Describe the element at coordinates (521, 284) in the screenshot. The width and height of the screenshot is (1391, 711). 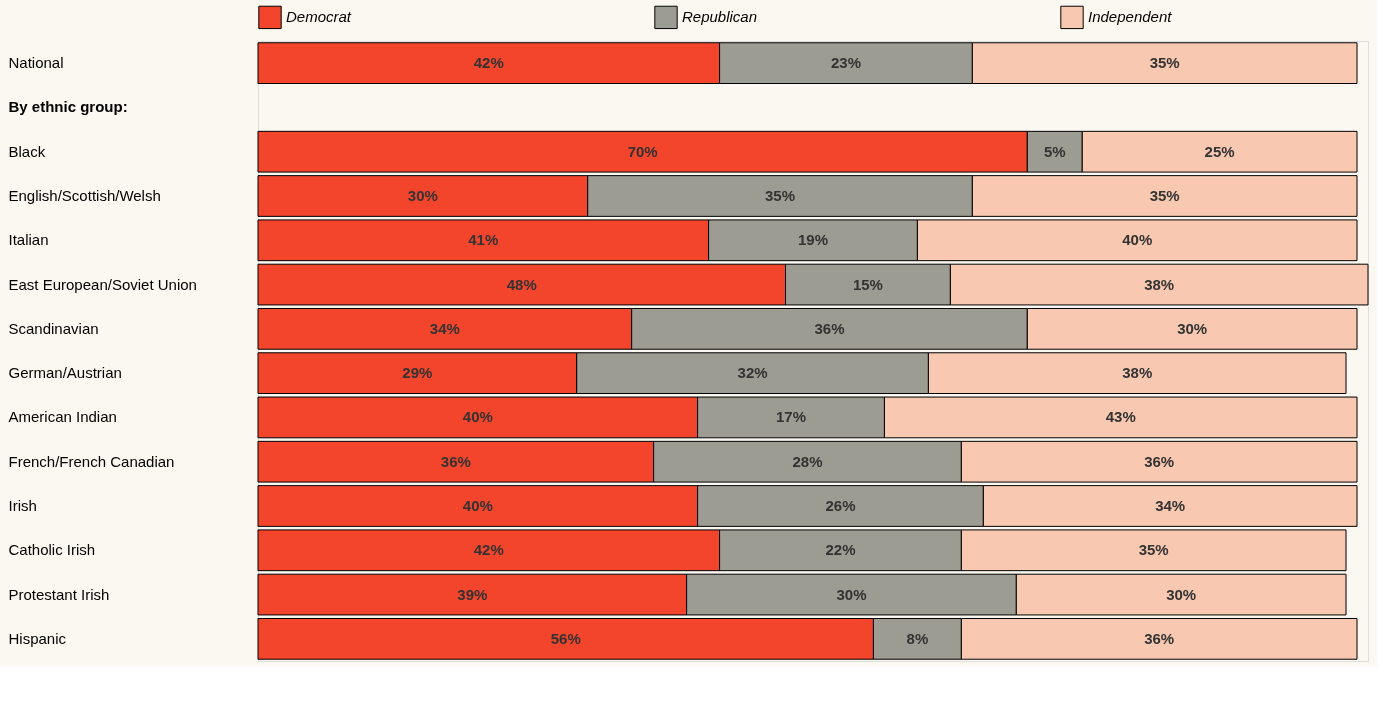
I see `data-label: 48%` at that location.